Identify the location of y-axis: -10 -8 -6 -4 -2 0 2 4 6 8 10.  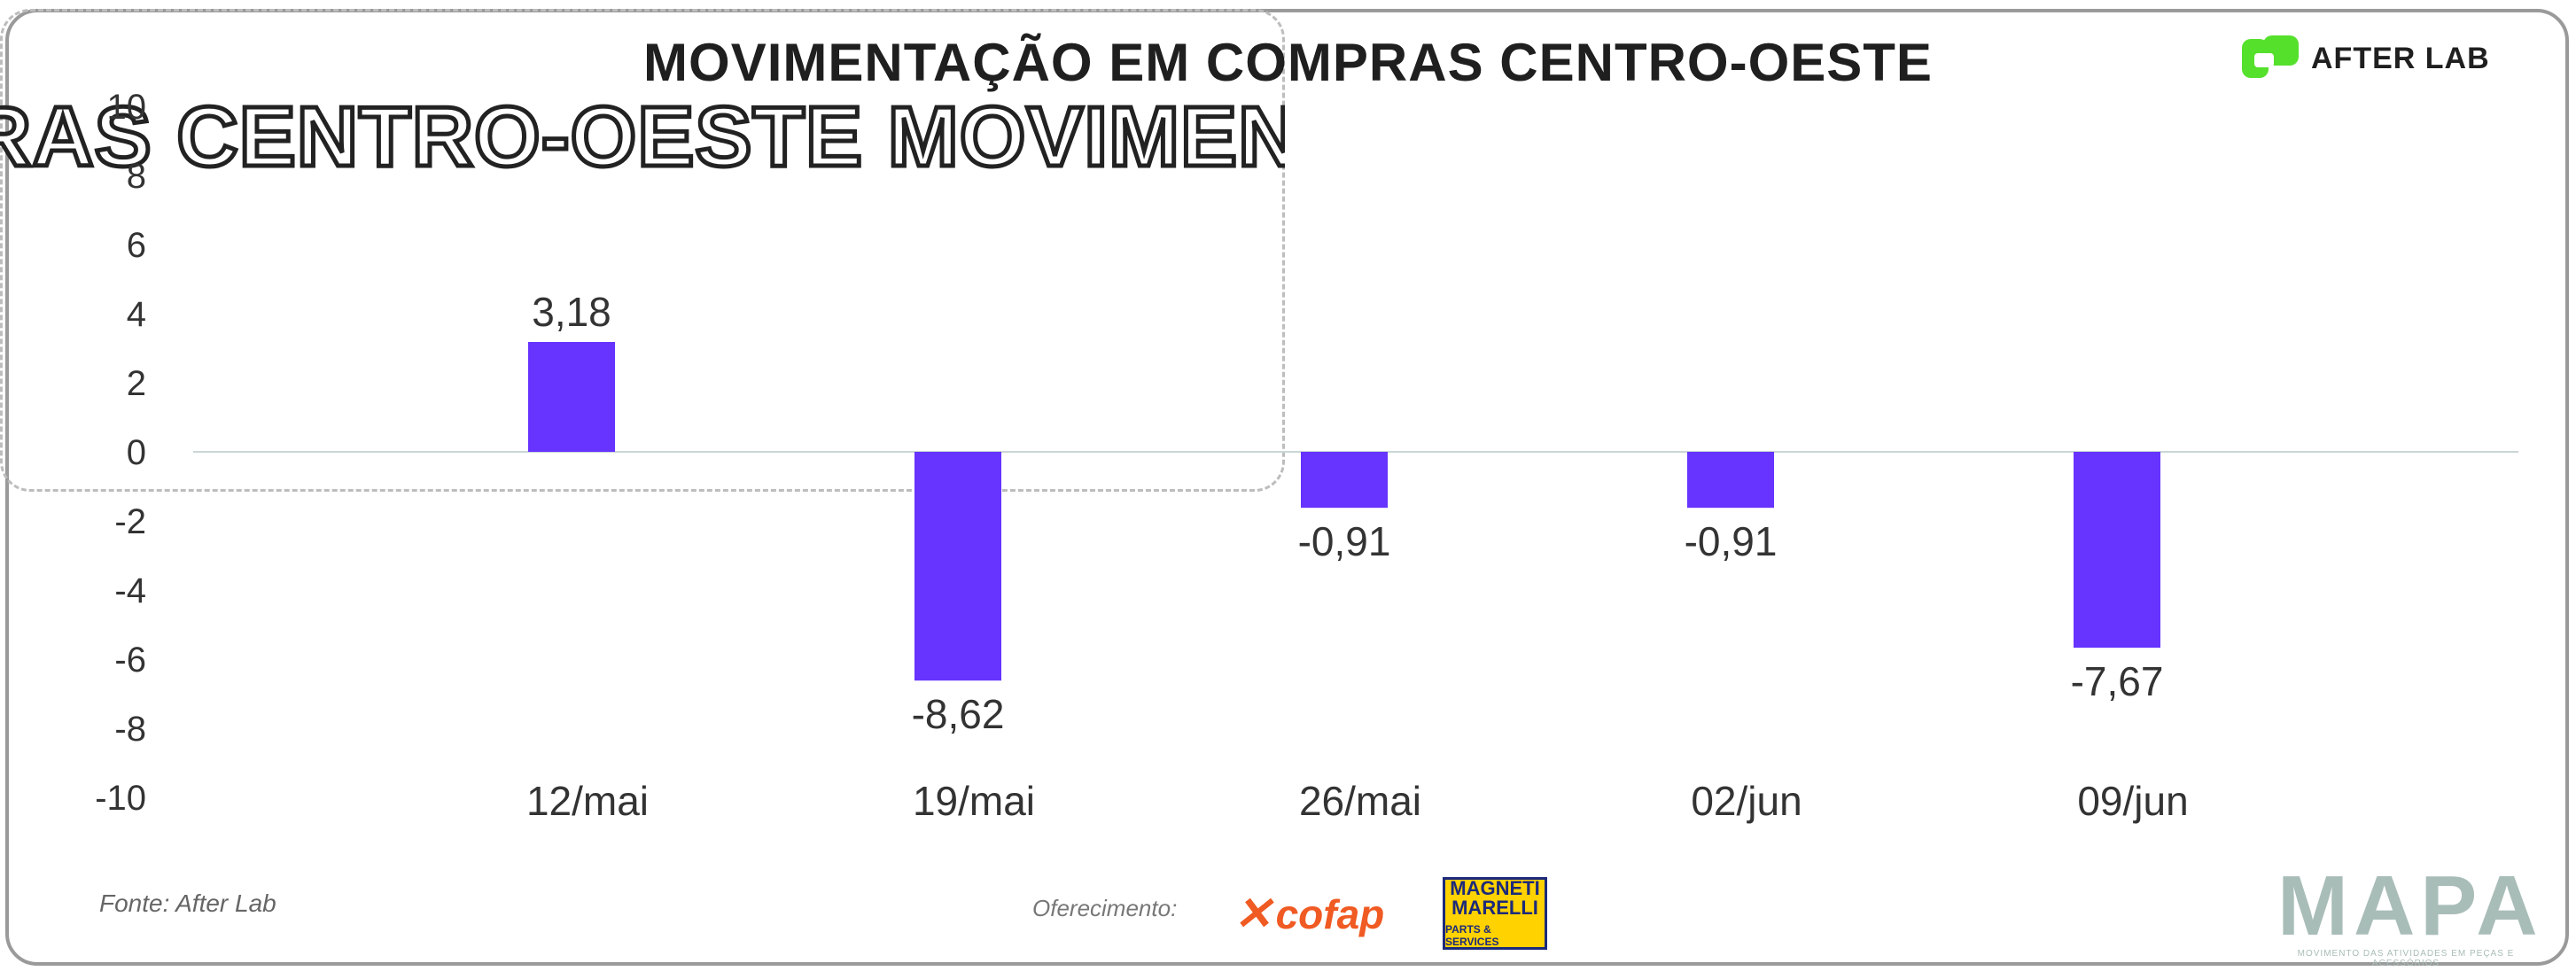
(121, 453).